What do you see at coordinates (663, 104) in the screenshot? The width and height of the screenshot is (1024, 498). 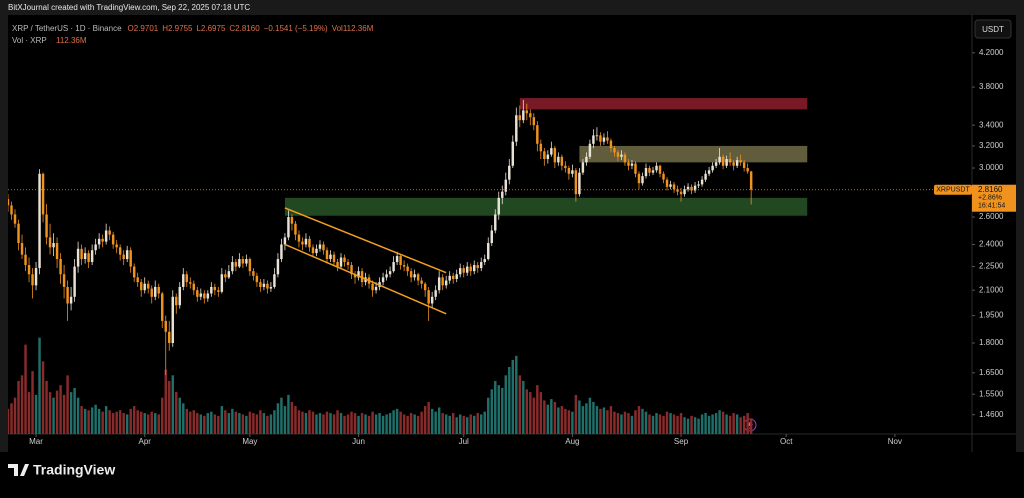 I see `zone` at bounding box center [663, 104].